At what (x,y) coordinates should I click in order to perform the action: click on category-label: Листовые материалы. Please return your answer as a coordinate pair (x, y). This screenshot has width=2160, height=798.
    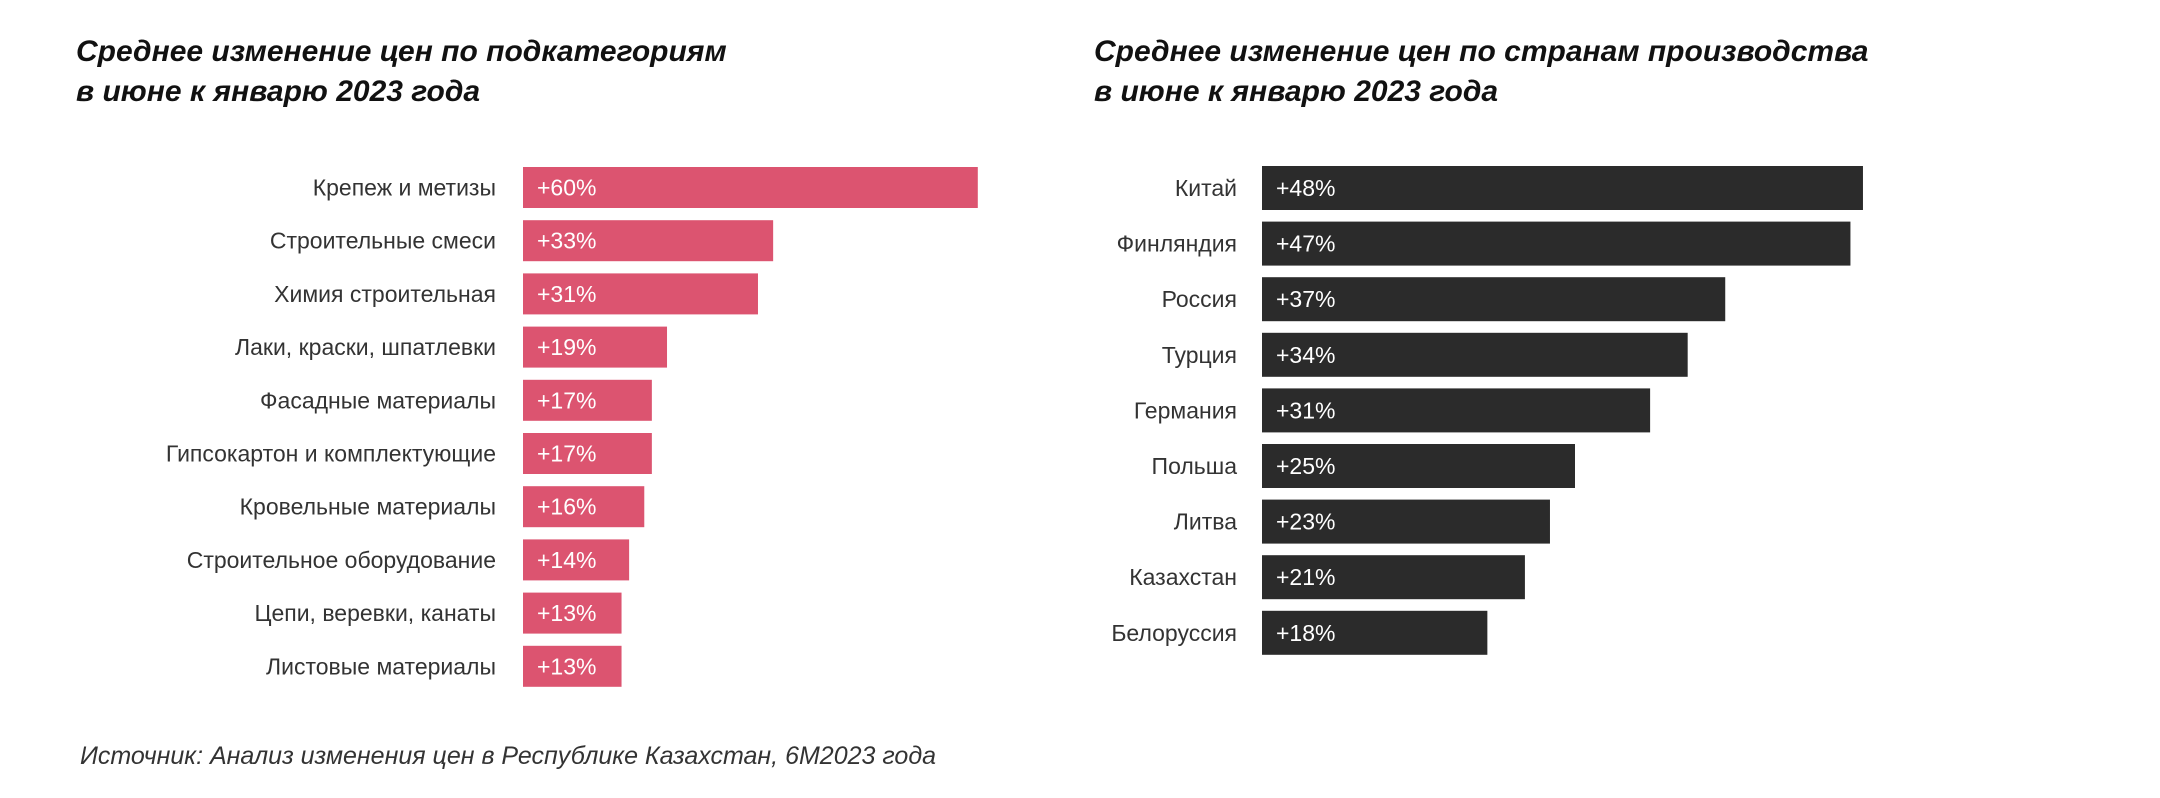
    Looking at the image, I should click on (381, 666).